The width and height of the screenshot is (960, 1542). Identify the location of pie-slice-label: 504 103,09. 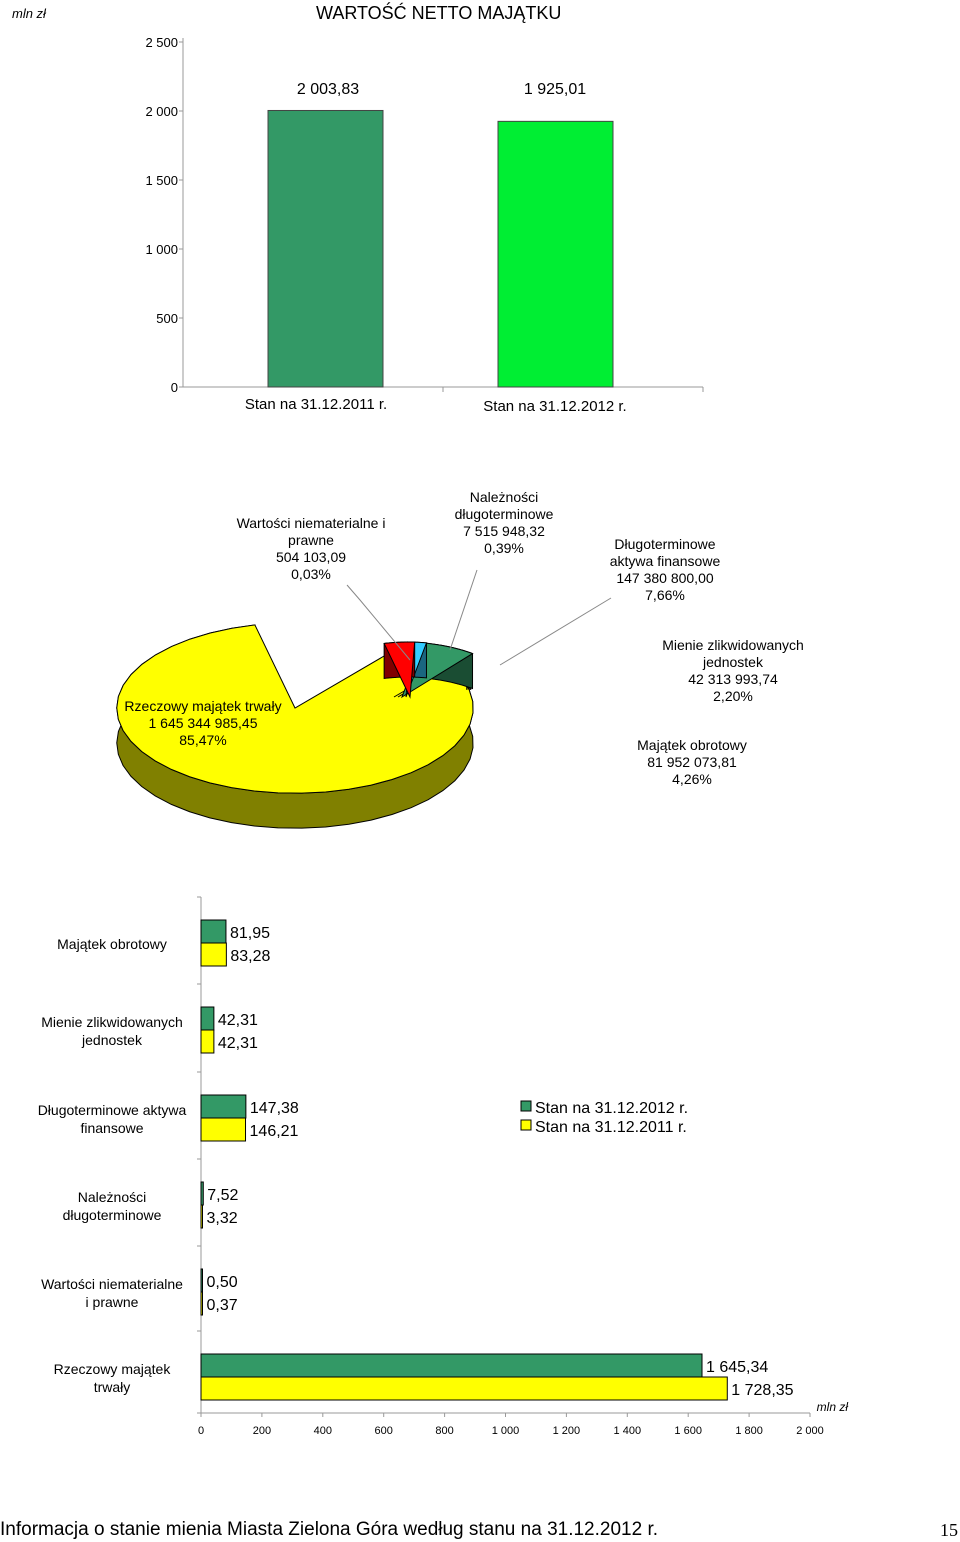
(311, 557).